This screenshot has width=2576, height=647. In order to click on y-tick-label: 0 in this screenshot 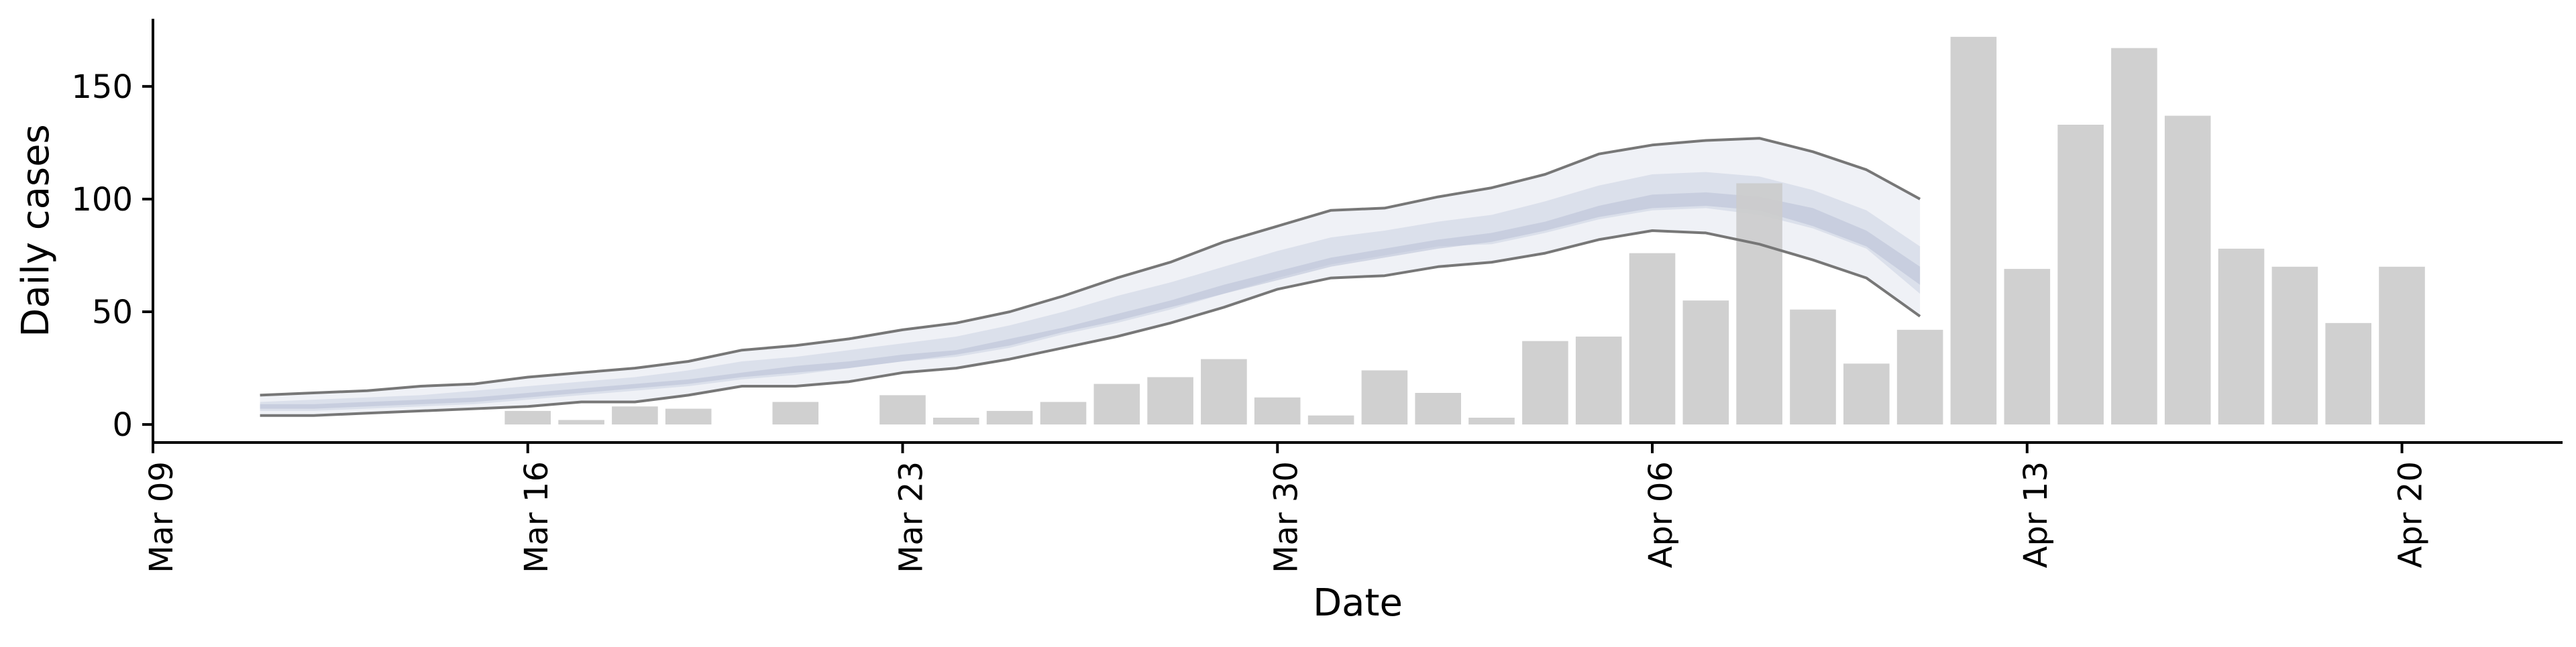, I will do `click(122, 425)`.